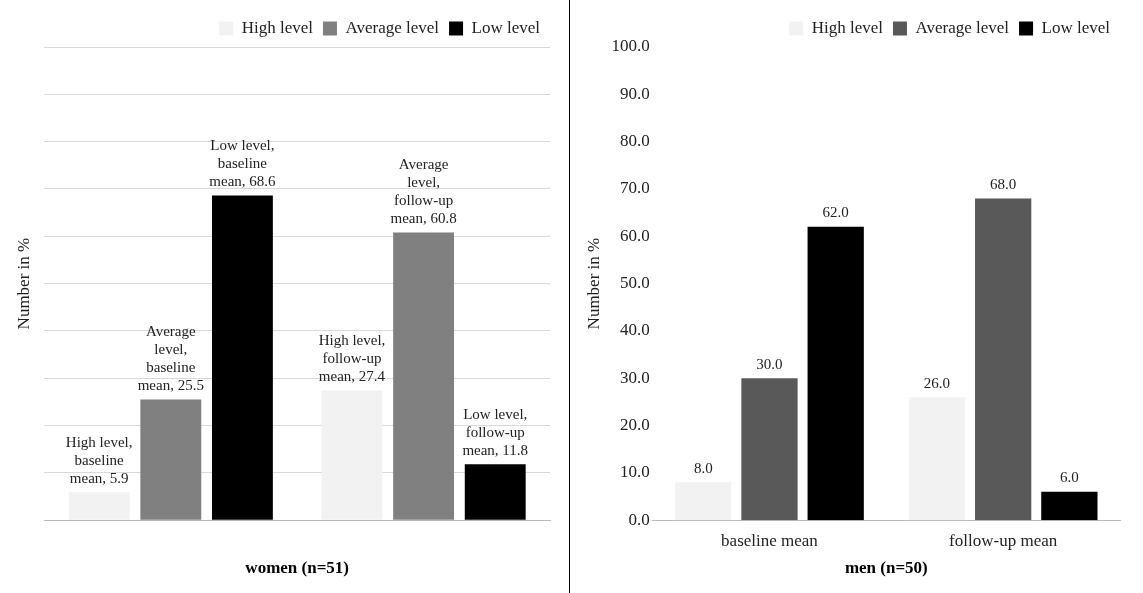  Describe the element at coordinates (630, 46) in the screenshot. I see `y-tick-label: 100.0` at that location.